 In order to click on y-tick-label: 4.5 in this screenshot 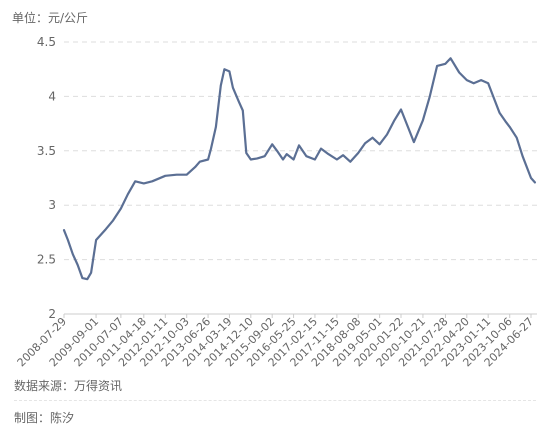, I will do `click(46, 42)`.